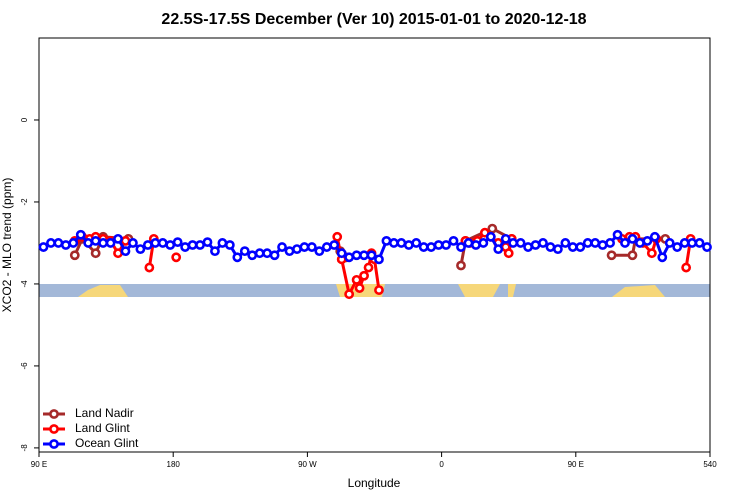 The width and height of the screenshot is (750, 500). I want to click on x-tick-label: 0, so click(441, 464).